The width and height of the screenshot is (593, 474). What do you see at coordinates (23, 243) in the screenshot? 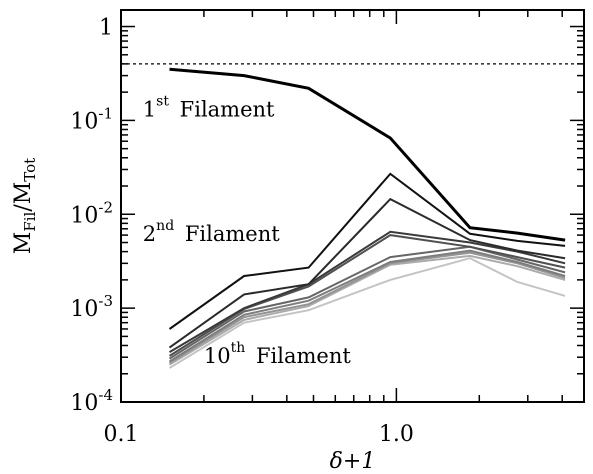
I see `y-label-num-base: M` at bounding box center [23, 243].